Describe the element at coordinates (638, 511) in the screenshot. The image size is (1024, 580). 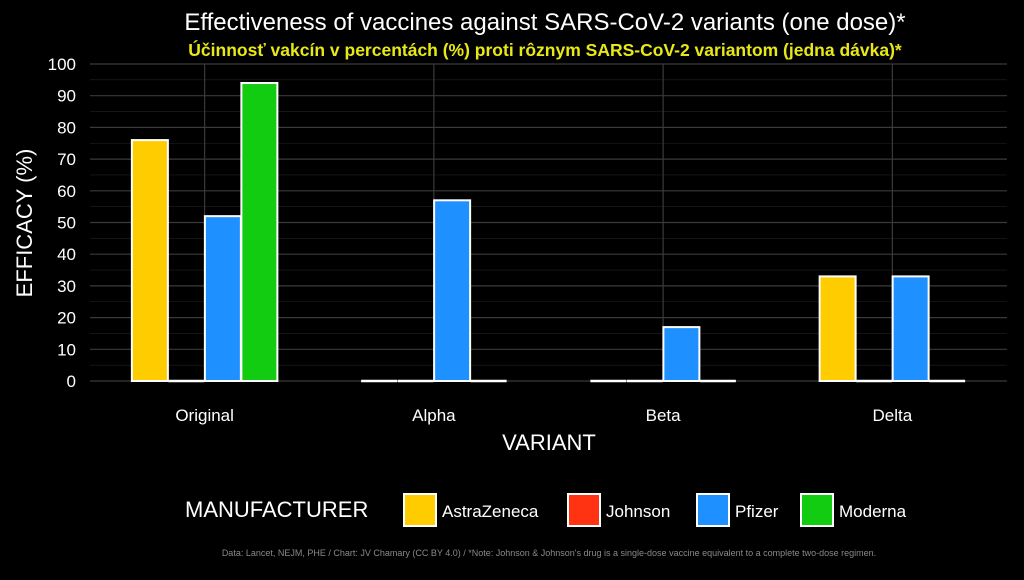
I see `legend-label-johnson: Johnson` at that location.